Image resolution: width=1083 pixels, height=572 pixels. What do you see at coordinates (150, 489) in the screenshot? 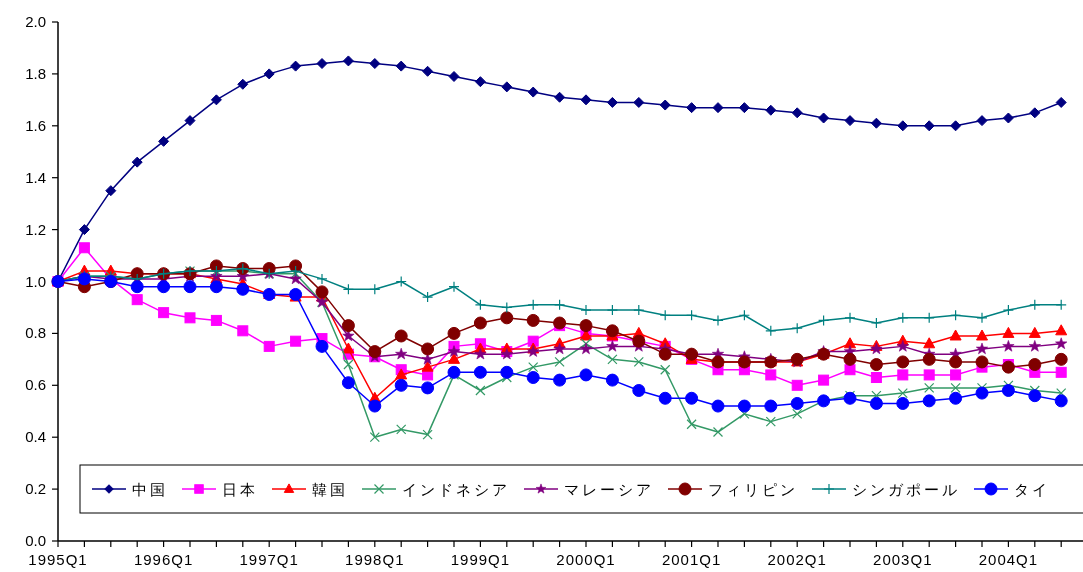
I see `legend-label: 中国` at bounding box center [150, 489].